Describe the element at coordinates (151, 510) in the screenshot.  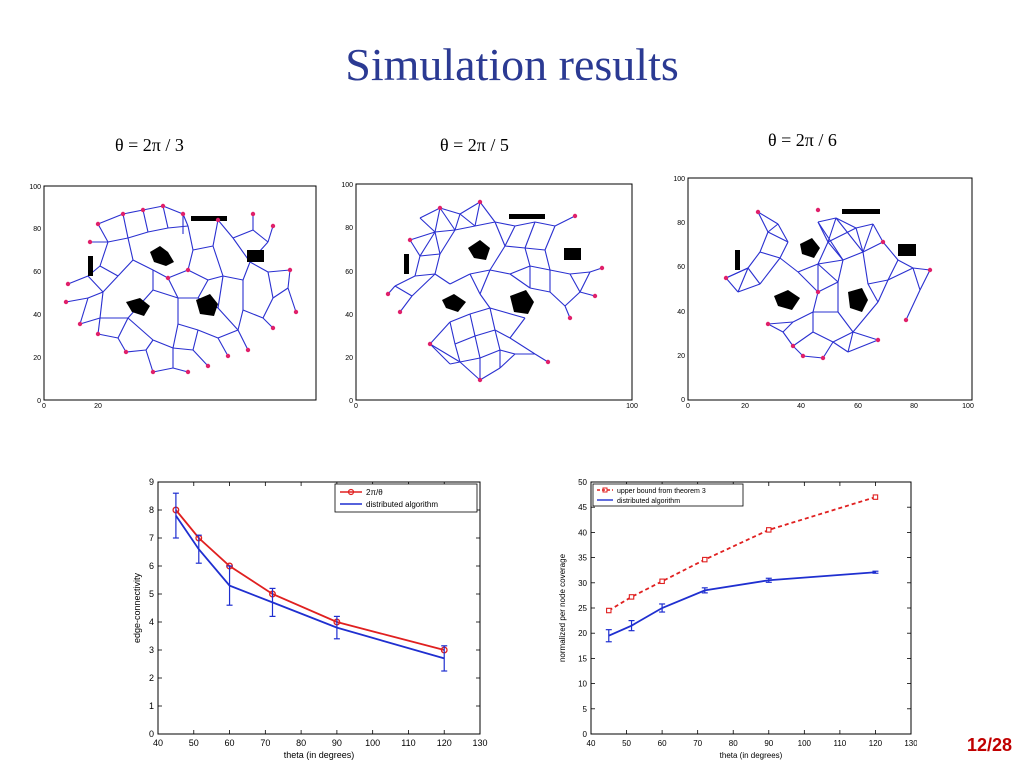
I see `y-tick-label: 8` at that location.